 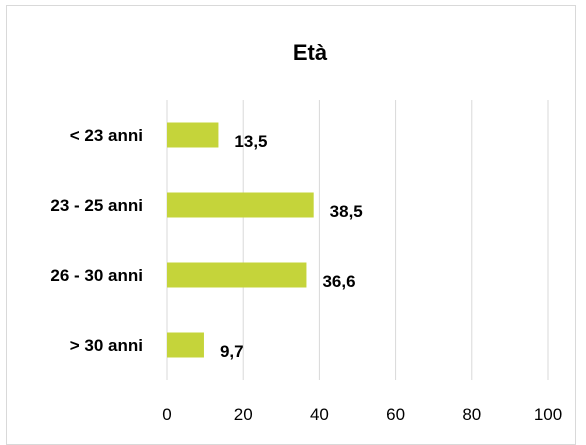 I want to click on bars, so click(x=240, y=240).